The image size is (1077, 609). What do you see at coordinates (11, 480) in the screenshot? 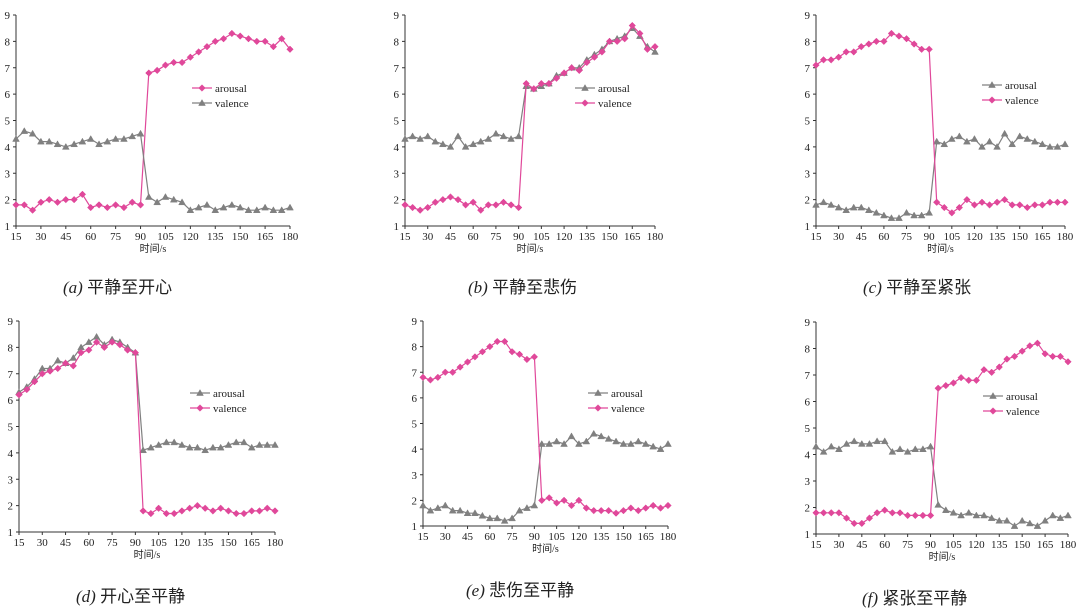
I see `y-tick-label: 3` at bounding box center [11, 480].